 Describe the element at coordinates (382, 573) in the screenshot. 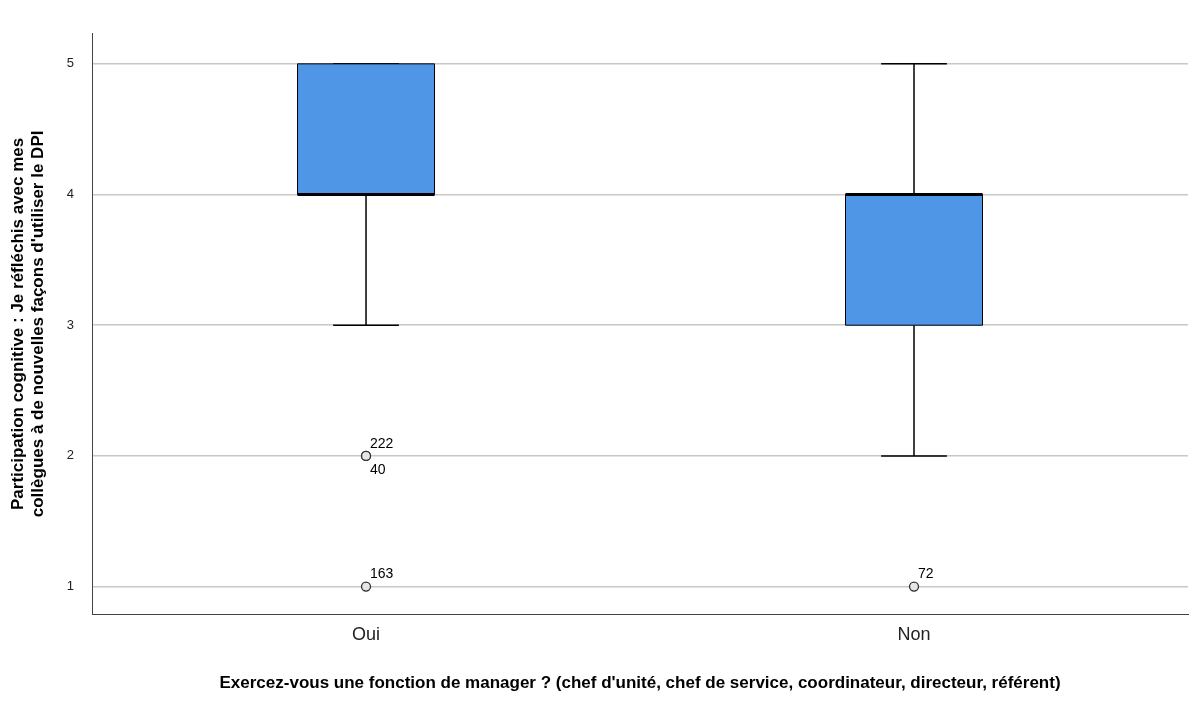

I see `series-label: 163` at that location.